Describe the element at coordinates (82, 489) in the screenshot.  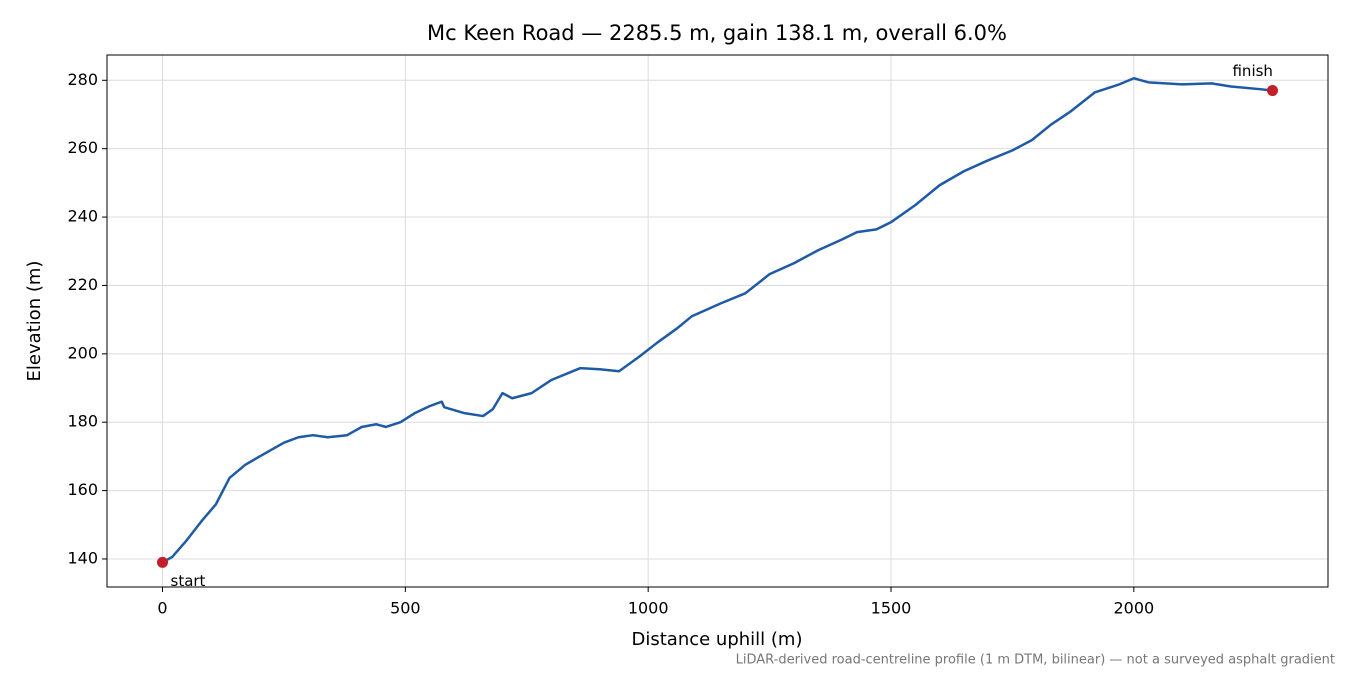
I see `y-tick-label: 160` at that location.